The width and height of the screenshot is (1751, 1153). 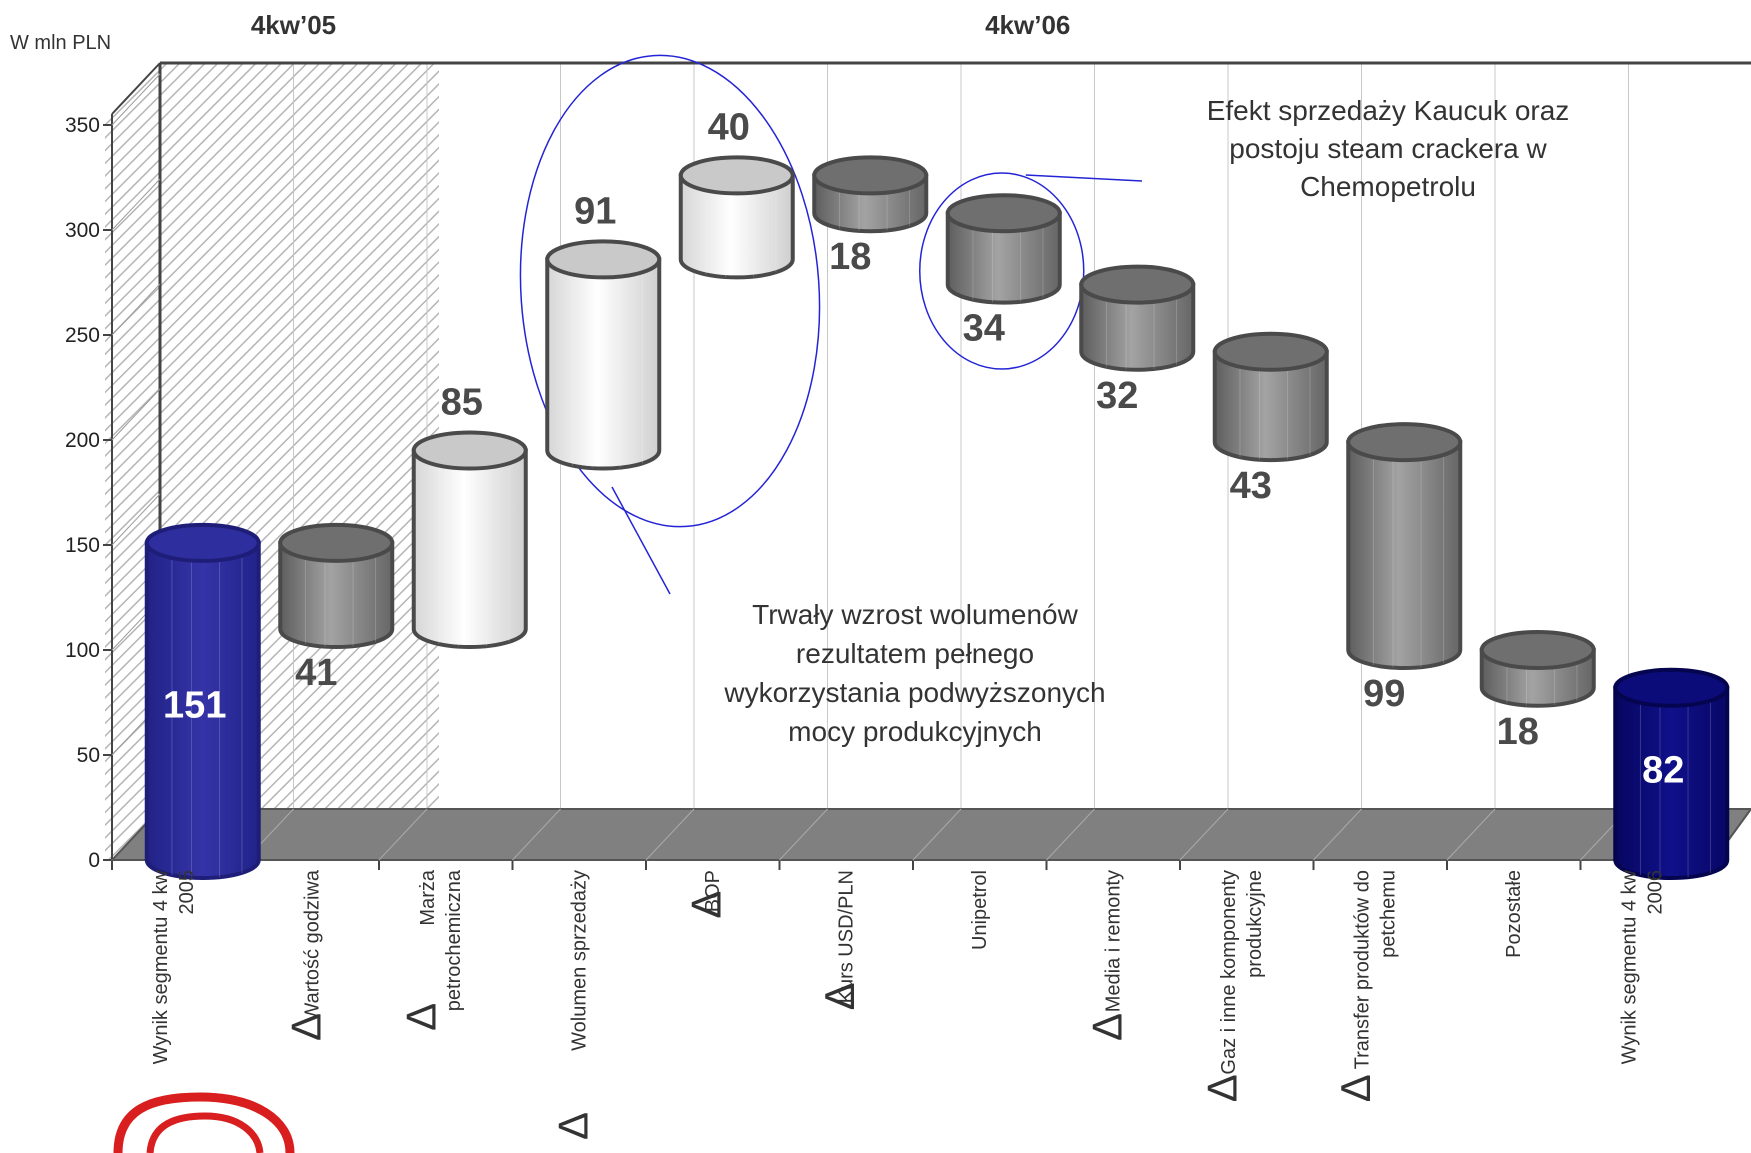 I want to click on category-label: Wolumen sprzedaży, so click(x=579, y=960).